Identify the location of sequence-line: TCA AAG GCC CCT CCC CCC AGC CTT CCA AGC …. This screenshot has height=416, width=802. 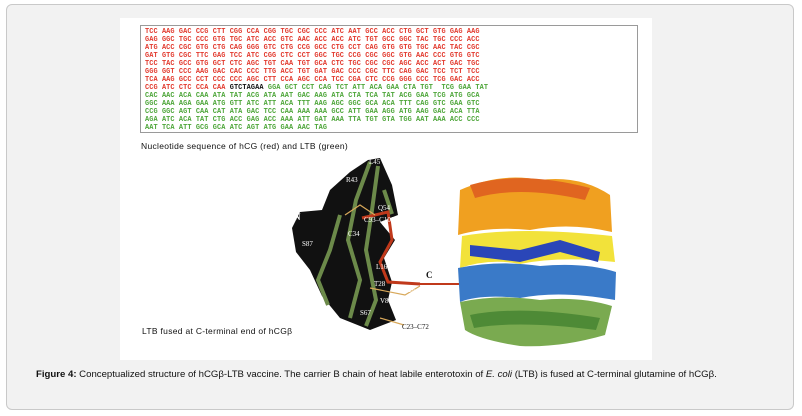
(312, 80).